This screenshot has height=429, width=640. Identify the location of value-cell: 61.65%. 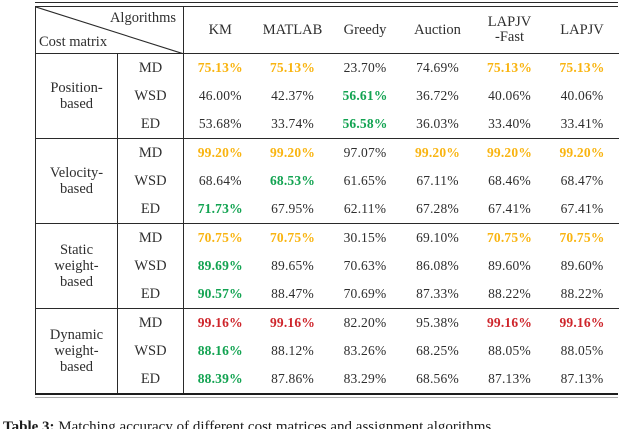
(365, 180).